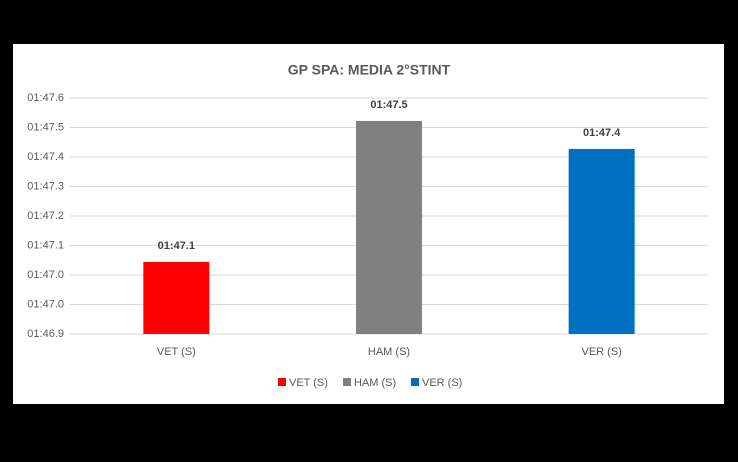 This screenshot has width=738, height=462. I want to click on x-tick-label: HAM (S), so click(389, 352).